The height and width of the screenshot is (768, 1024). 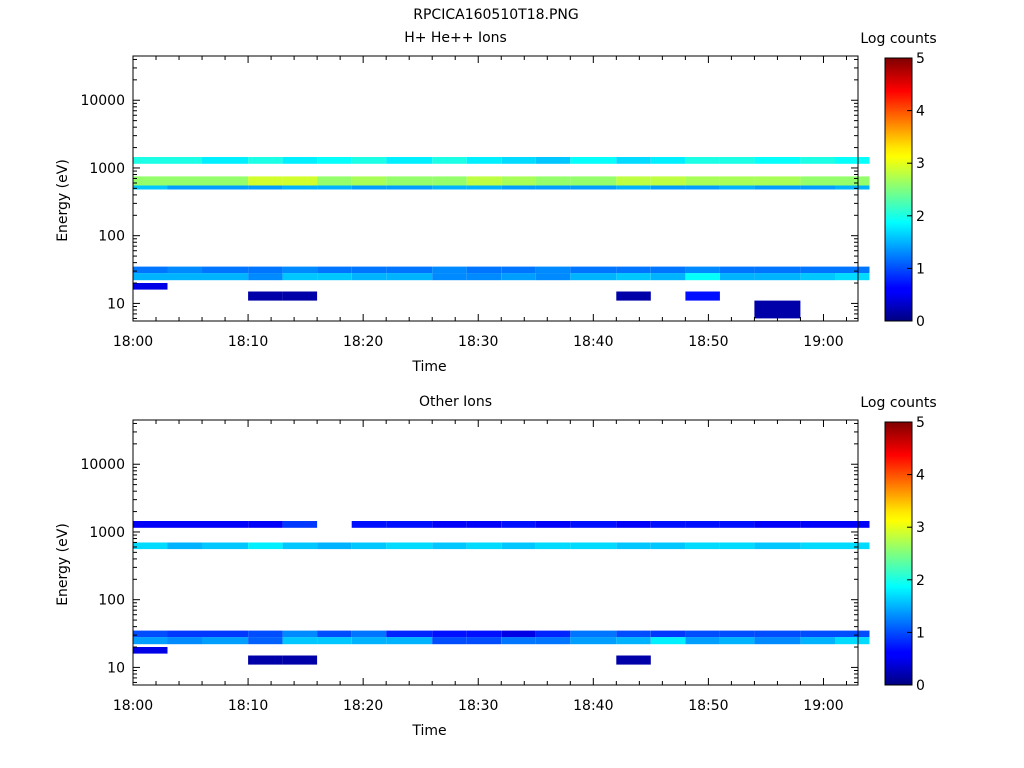 What do you see at coordinates (495, 15) in the screenshot?
I see `figure-title: RPCICA160510T18.PNG` at bounding box center [495, 15].